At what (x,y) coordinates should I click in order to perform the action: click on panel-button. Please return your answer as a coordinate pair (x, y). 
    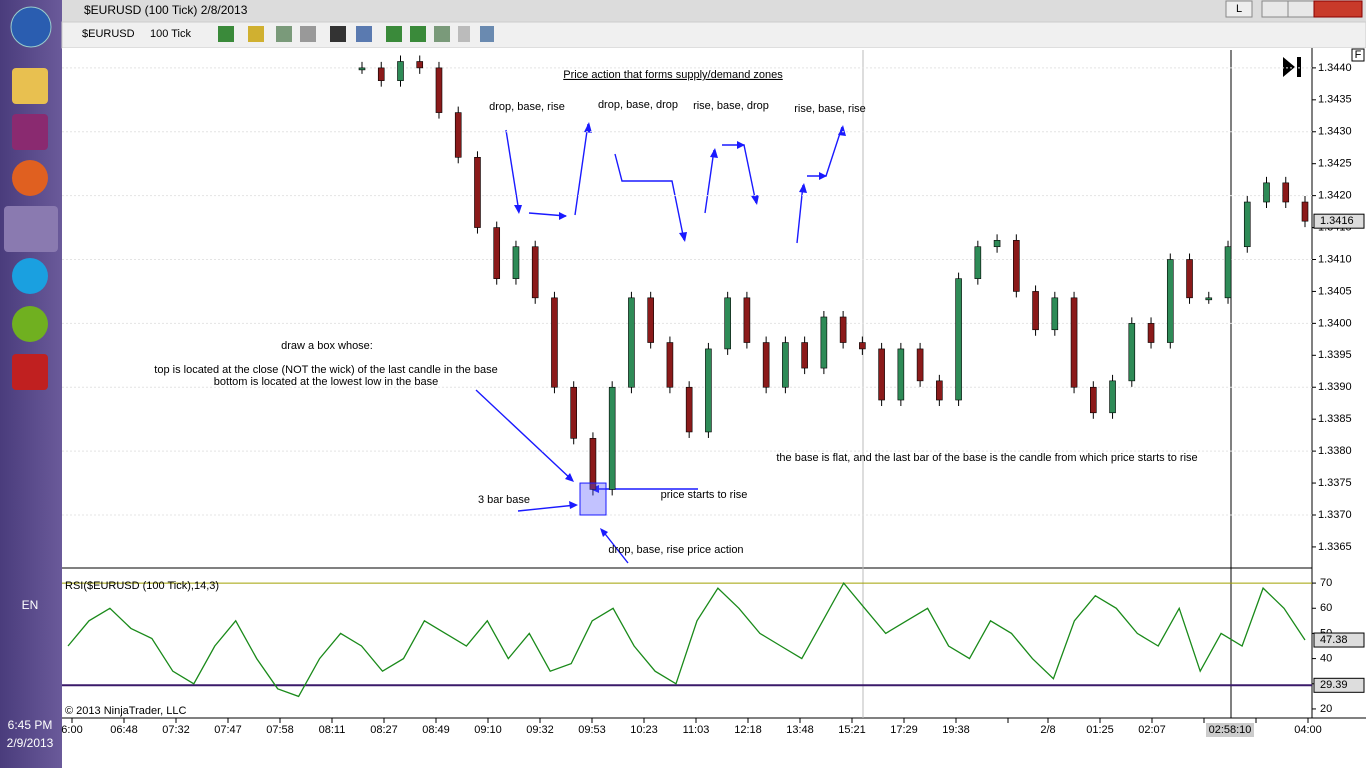
    Looking at the image, I should click on (1358, 55).